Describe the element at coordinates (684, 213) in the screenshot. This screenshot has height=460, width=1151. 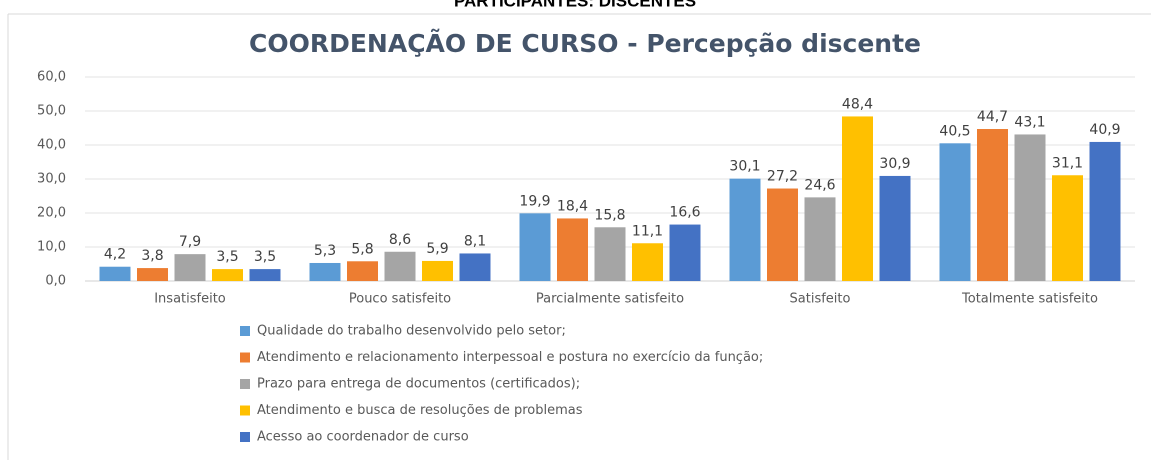
I see `value-label: 16,6` at that location.